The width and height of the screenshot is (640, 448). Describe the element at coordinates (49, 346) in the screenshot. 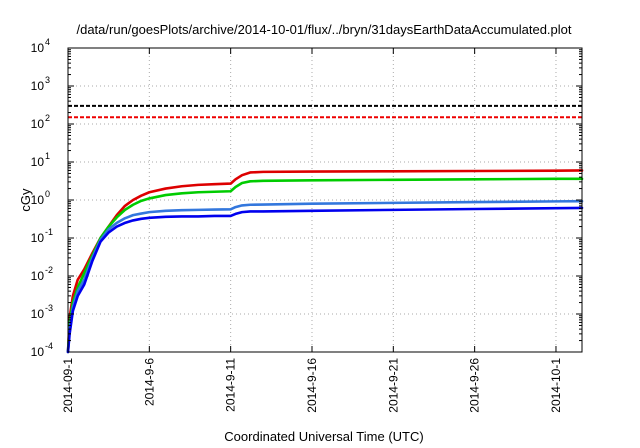

I see `y-tick-exponent: -4` at that location.